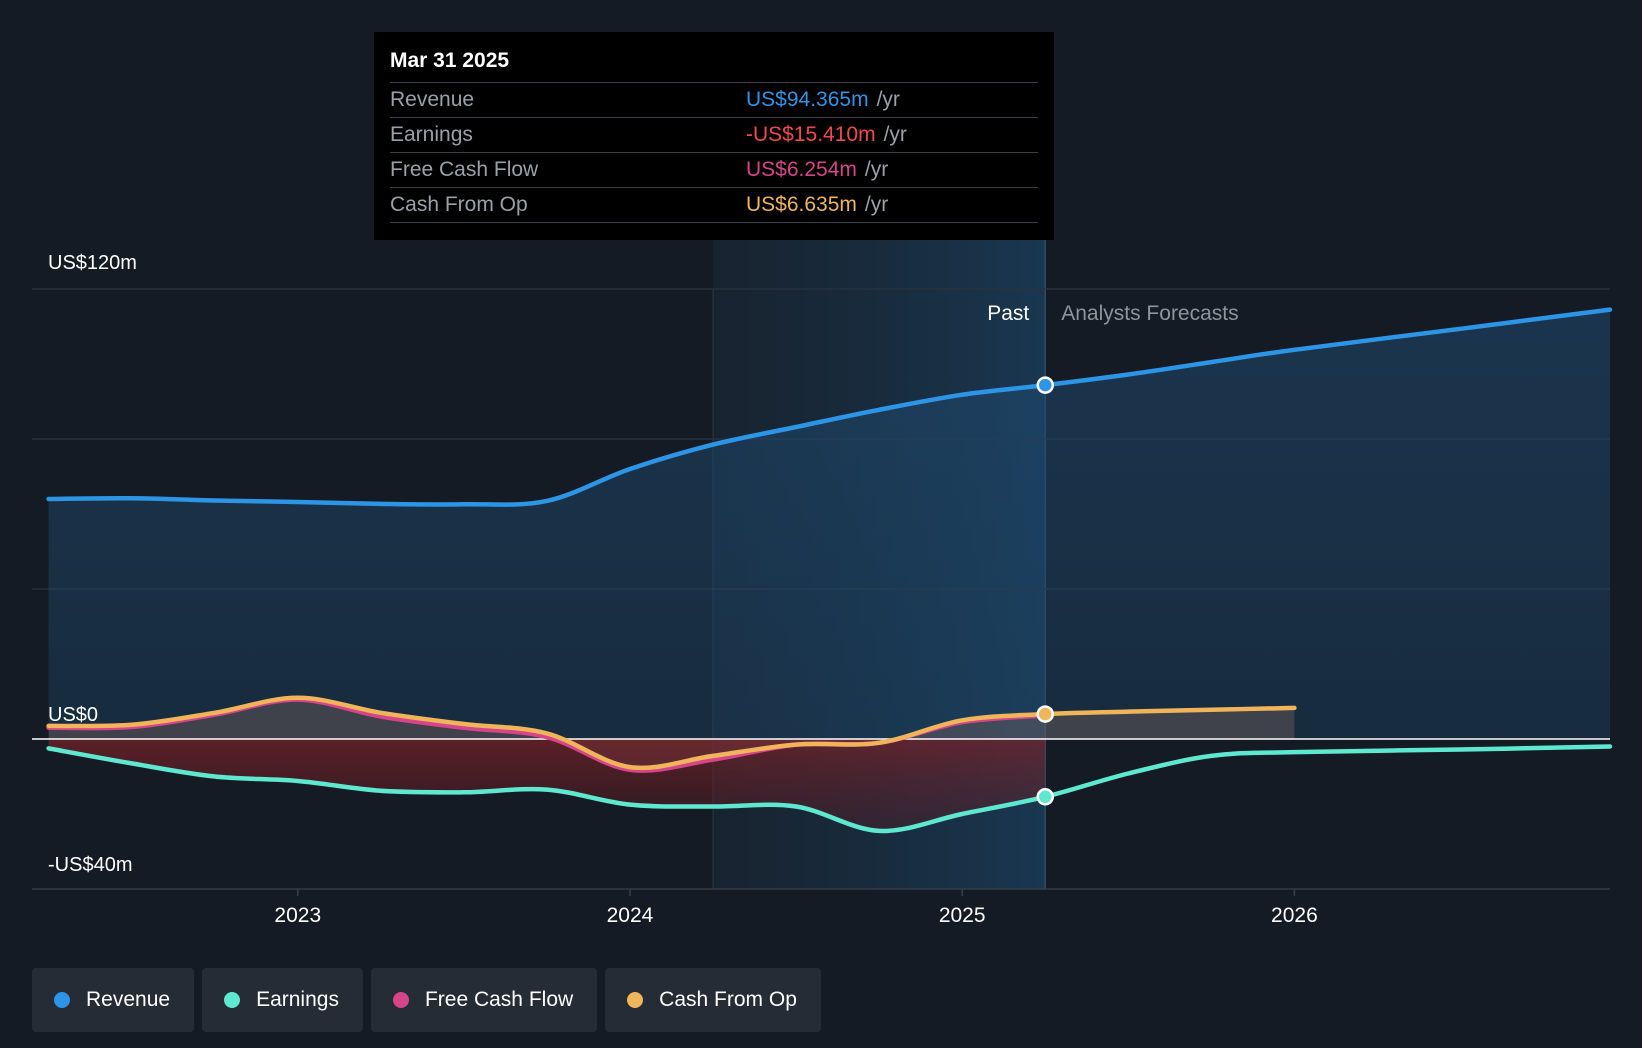  What do you see at coordinates (1045, 714) in the screenshot?
I see `marker-cash-from-op` at bounding box center [1045, 714].